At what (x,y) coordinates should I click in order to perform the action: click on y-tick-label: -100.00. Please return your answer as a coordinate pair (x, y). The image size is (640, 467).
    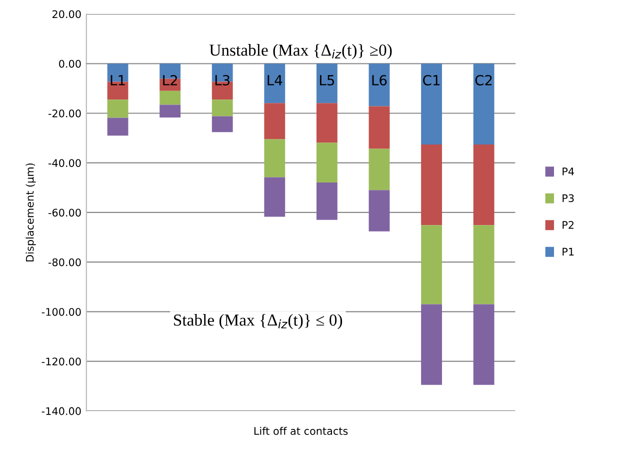
    Looking at the image, I should click on (61, 312).